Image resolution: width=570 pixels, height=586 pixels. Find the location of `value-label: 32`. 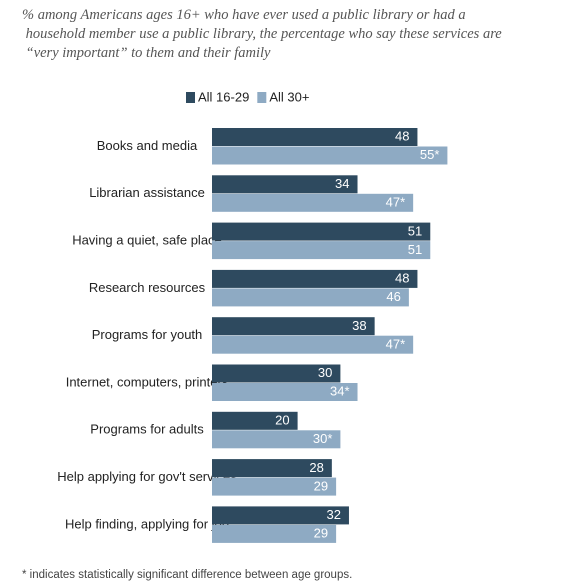

value-label: 32 is located at coordinates (333, 514).